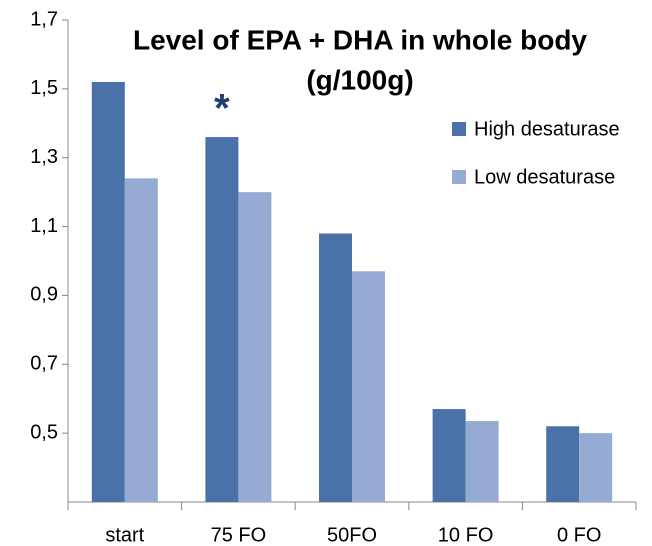 The height and width of the screenshot is (546, 652). What do you see at coordinates (579, 535) in the screenshot?
I see `x-tick-label: 0 FO` at bounding box center [579, 535].